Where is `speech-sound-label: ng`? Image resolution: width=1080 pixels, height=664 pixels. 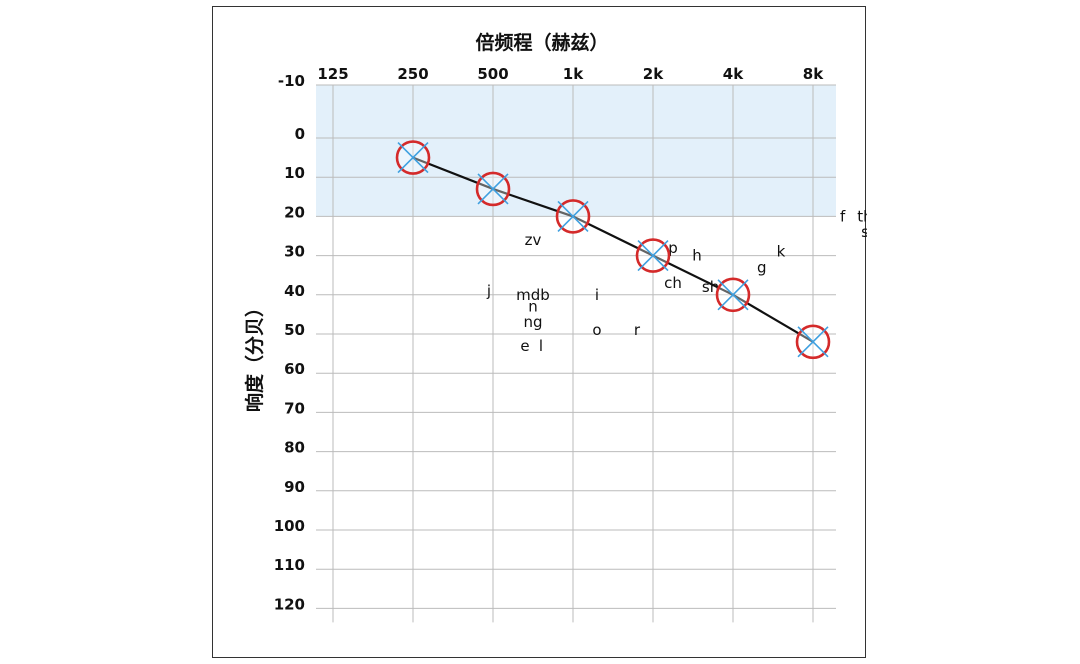 speech-sound-label: ng is located at coordinates (532, 322).